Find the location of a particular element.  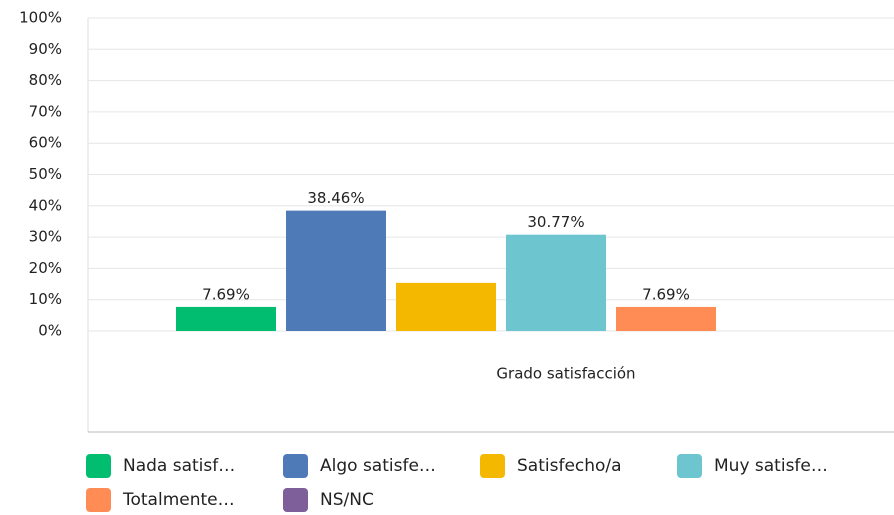

y-tick-label: 60% is located at coordinates (45, 143).